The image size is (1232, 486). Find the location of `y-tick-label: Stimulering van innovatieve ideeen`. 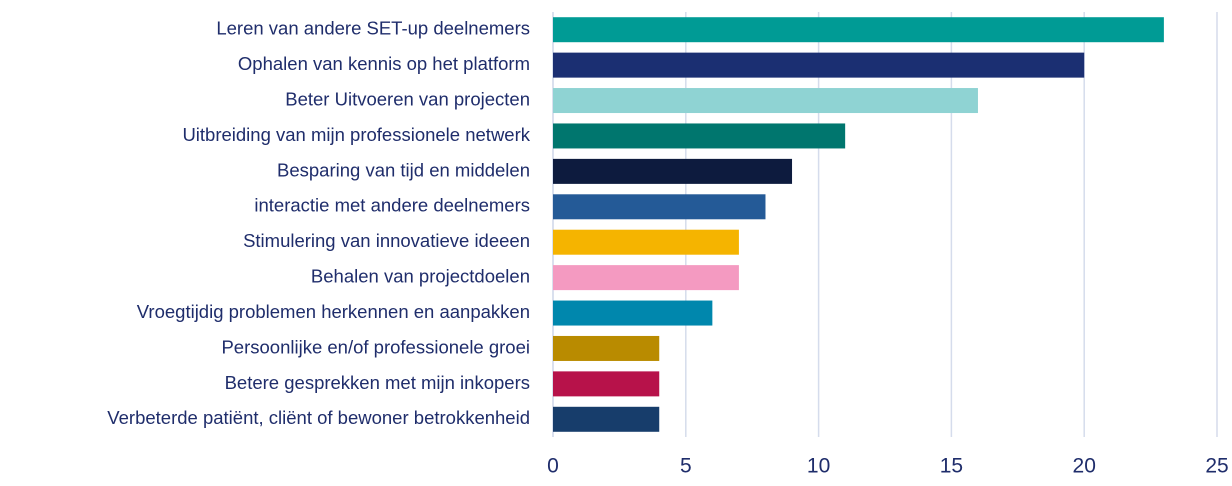

y-tick-label: Stimulering van innovatieve ideeen is located at coordinates (386, 240).